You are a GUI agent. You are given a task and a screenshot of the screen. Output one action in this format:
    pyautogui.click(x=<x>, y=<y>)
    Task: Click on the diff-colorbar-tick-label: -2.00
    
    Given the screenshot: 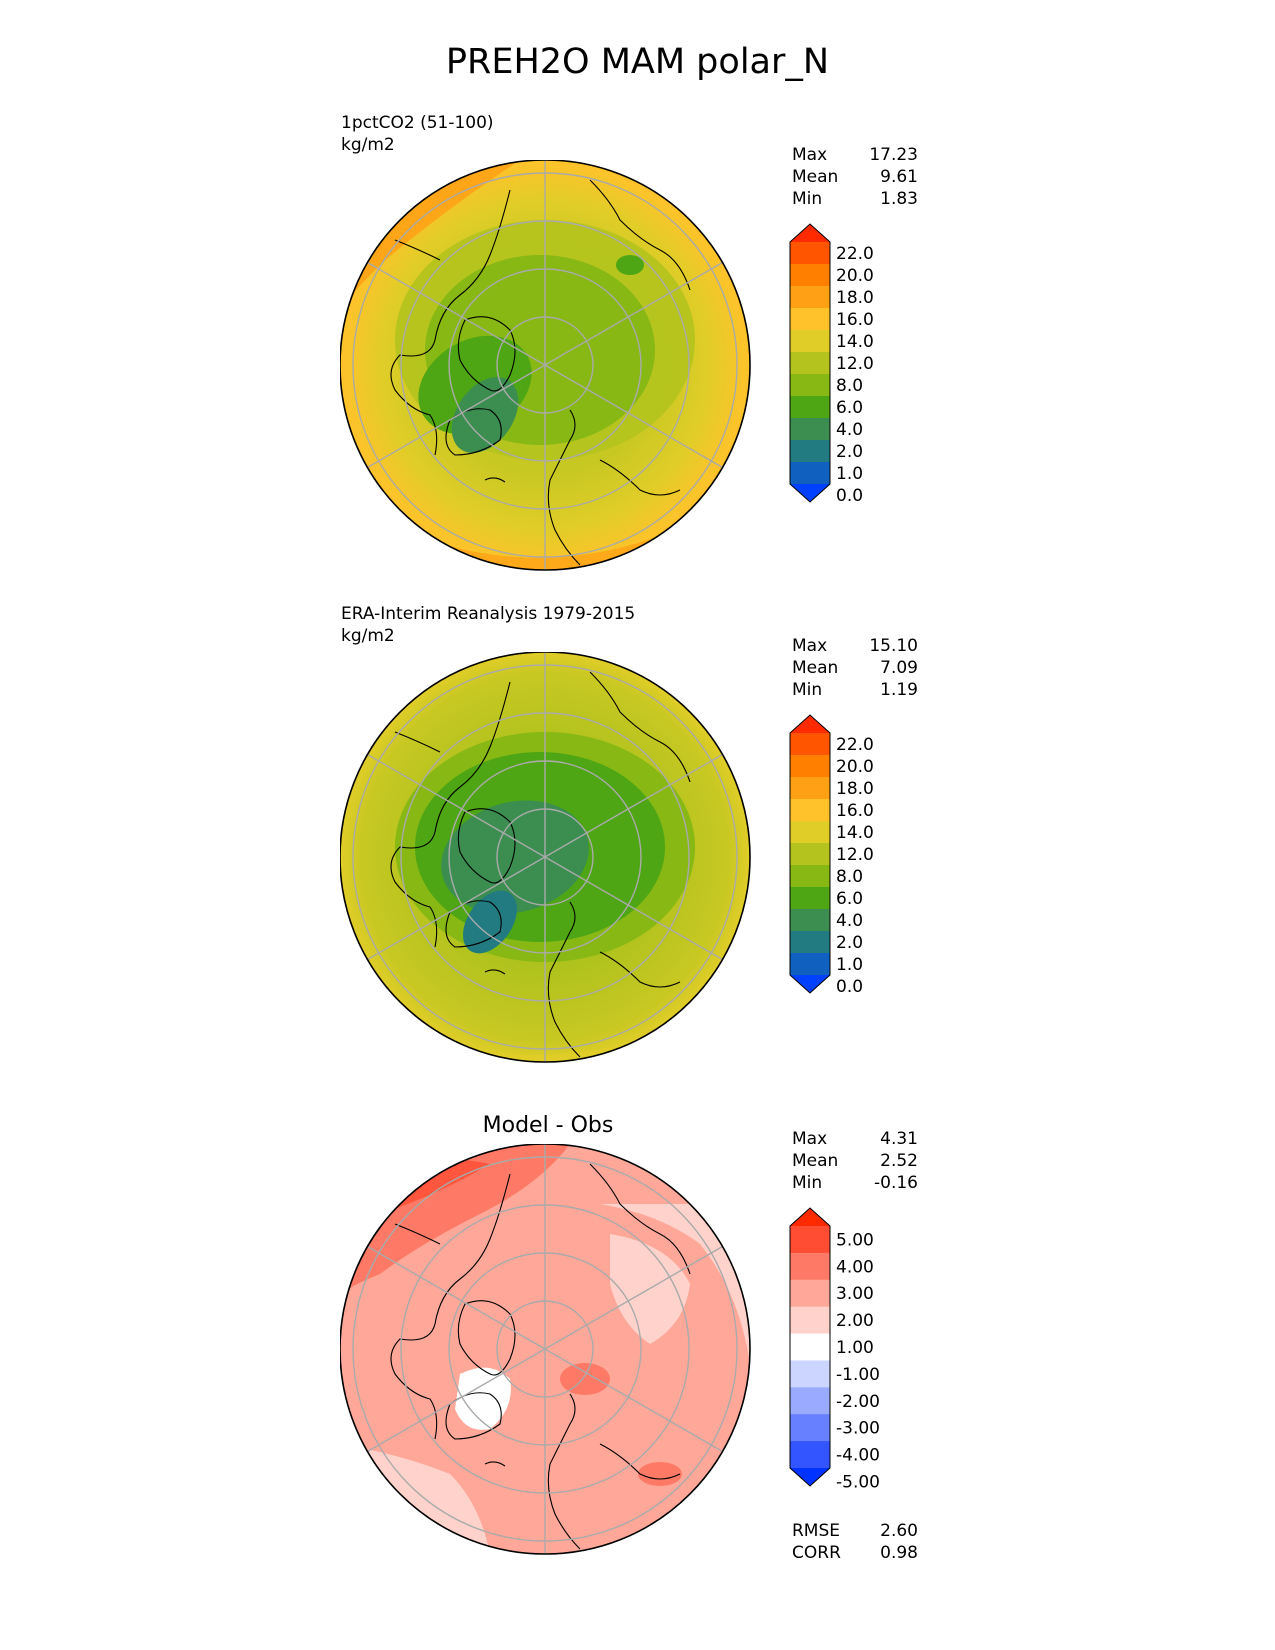 What is the action you would take?
    pyautogui.click(x=858, y=1402)
    